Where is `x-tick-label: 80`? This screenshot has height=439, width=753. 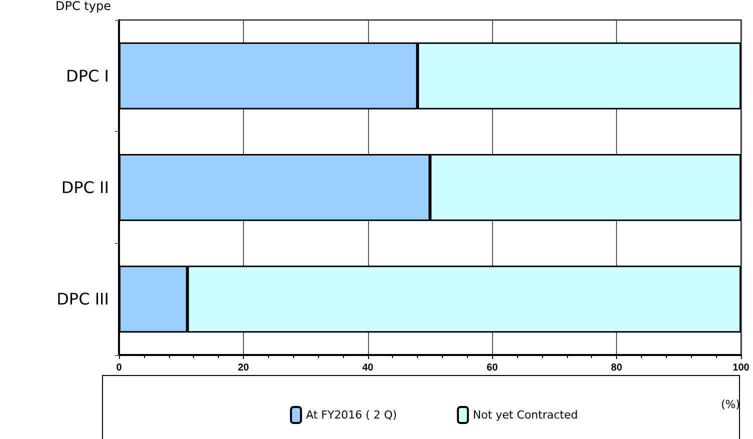 x-tick-label: 80 is located at coordinates (617, 368).